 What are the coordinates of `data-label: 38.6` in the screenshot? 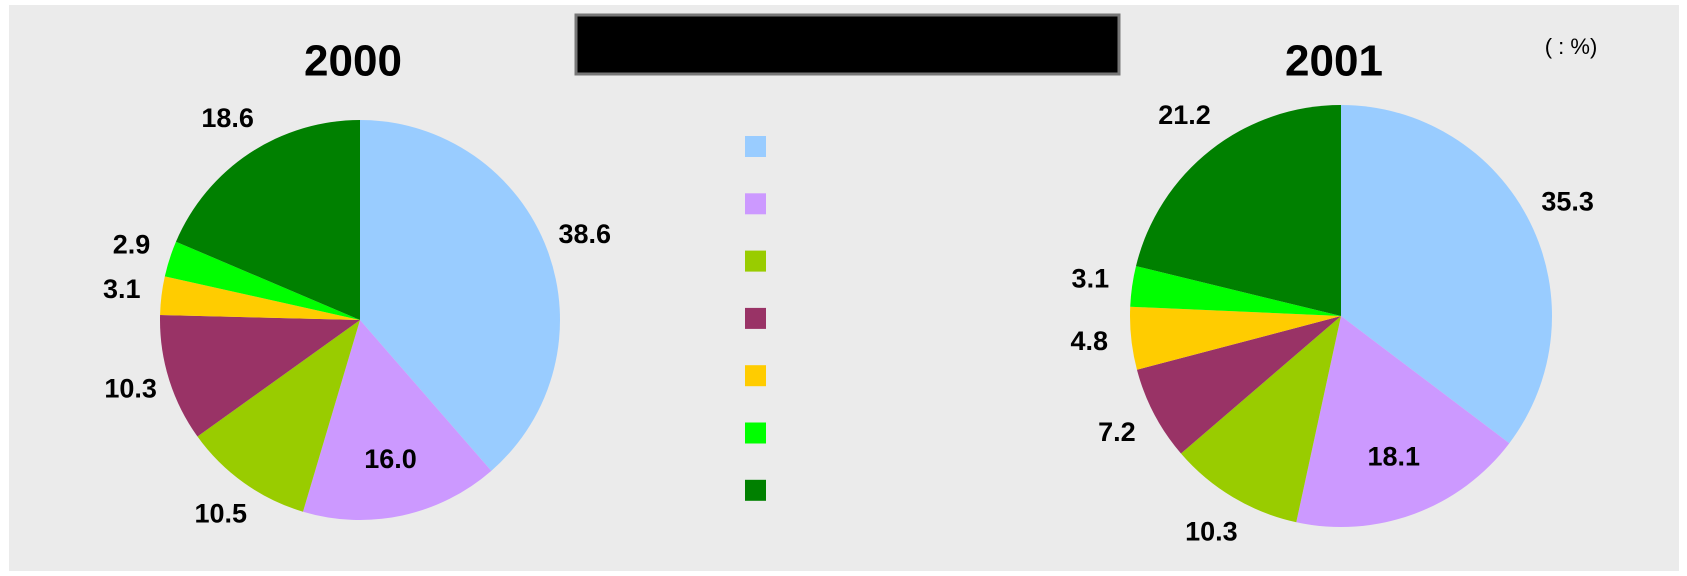 It's located at (584, 234).